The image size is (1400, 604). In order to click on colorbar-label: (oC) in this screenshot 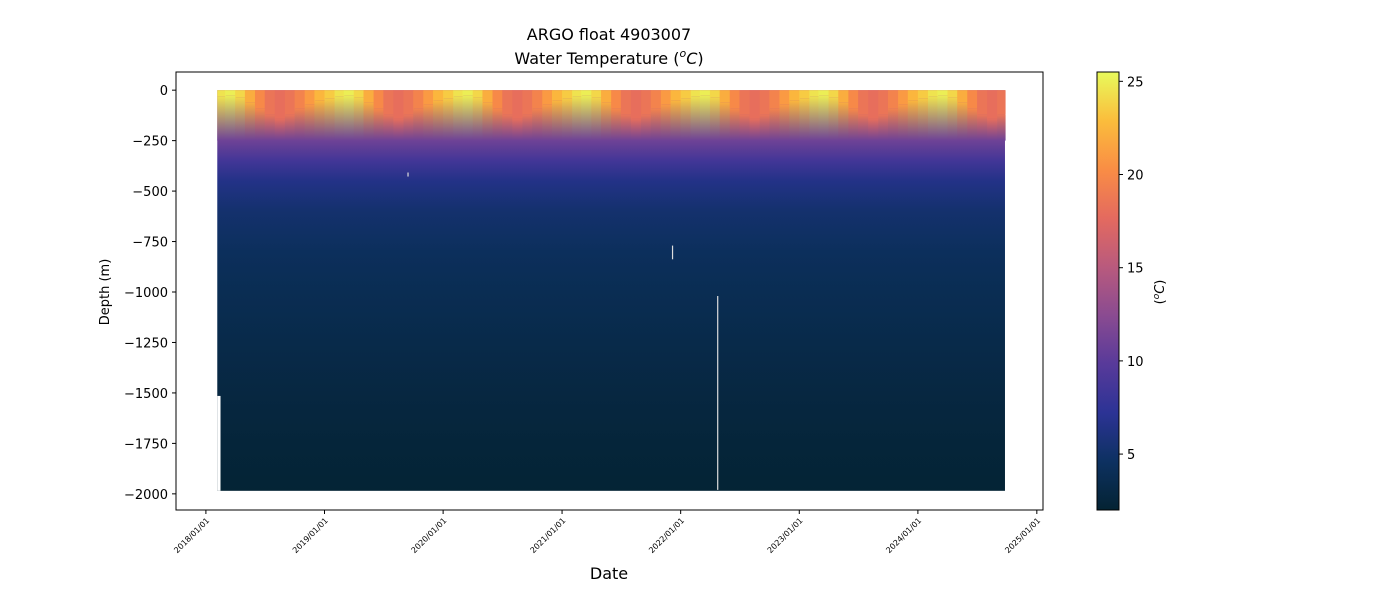, I will do `click(1160, 292)`.